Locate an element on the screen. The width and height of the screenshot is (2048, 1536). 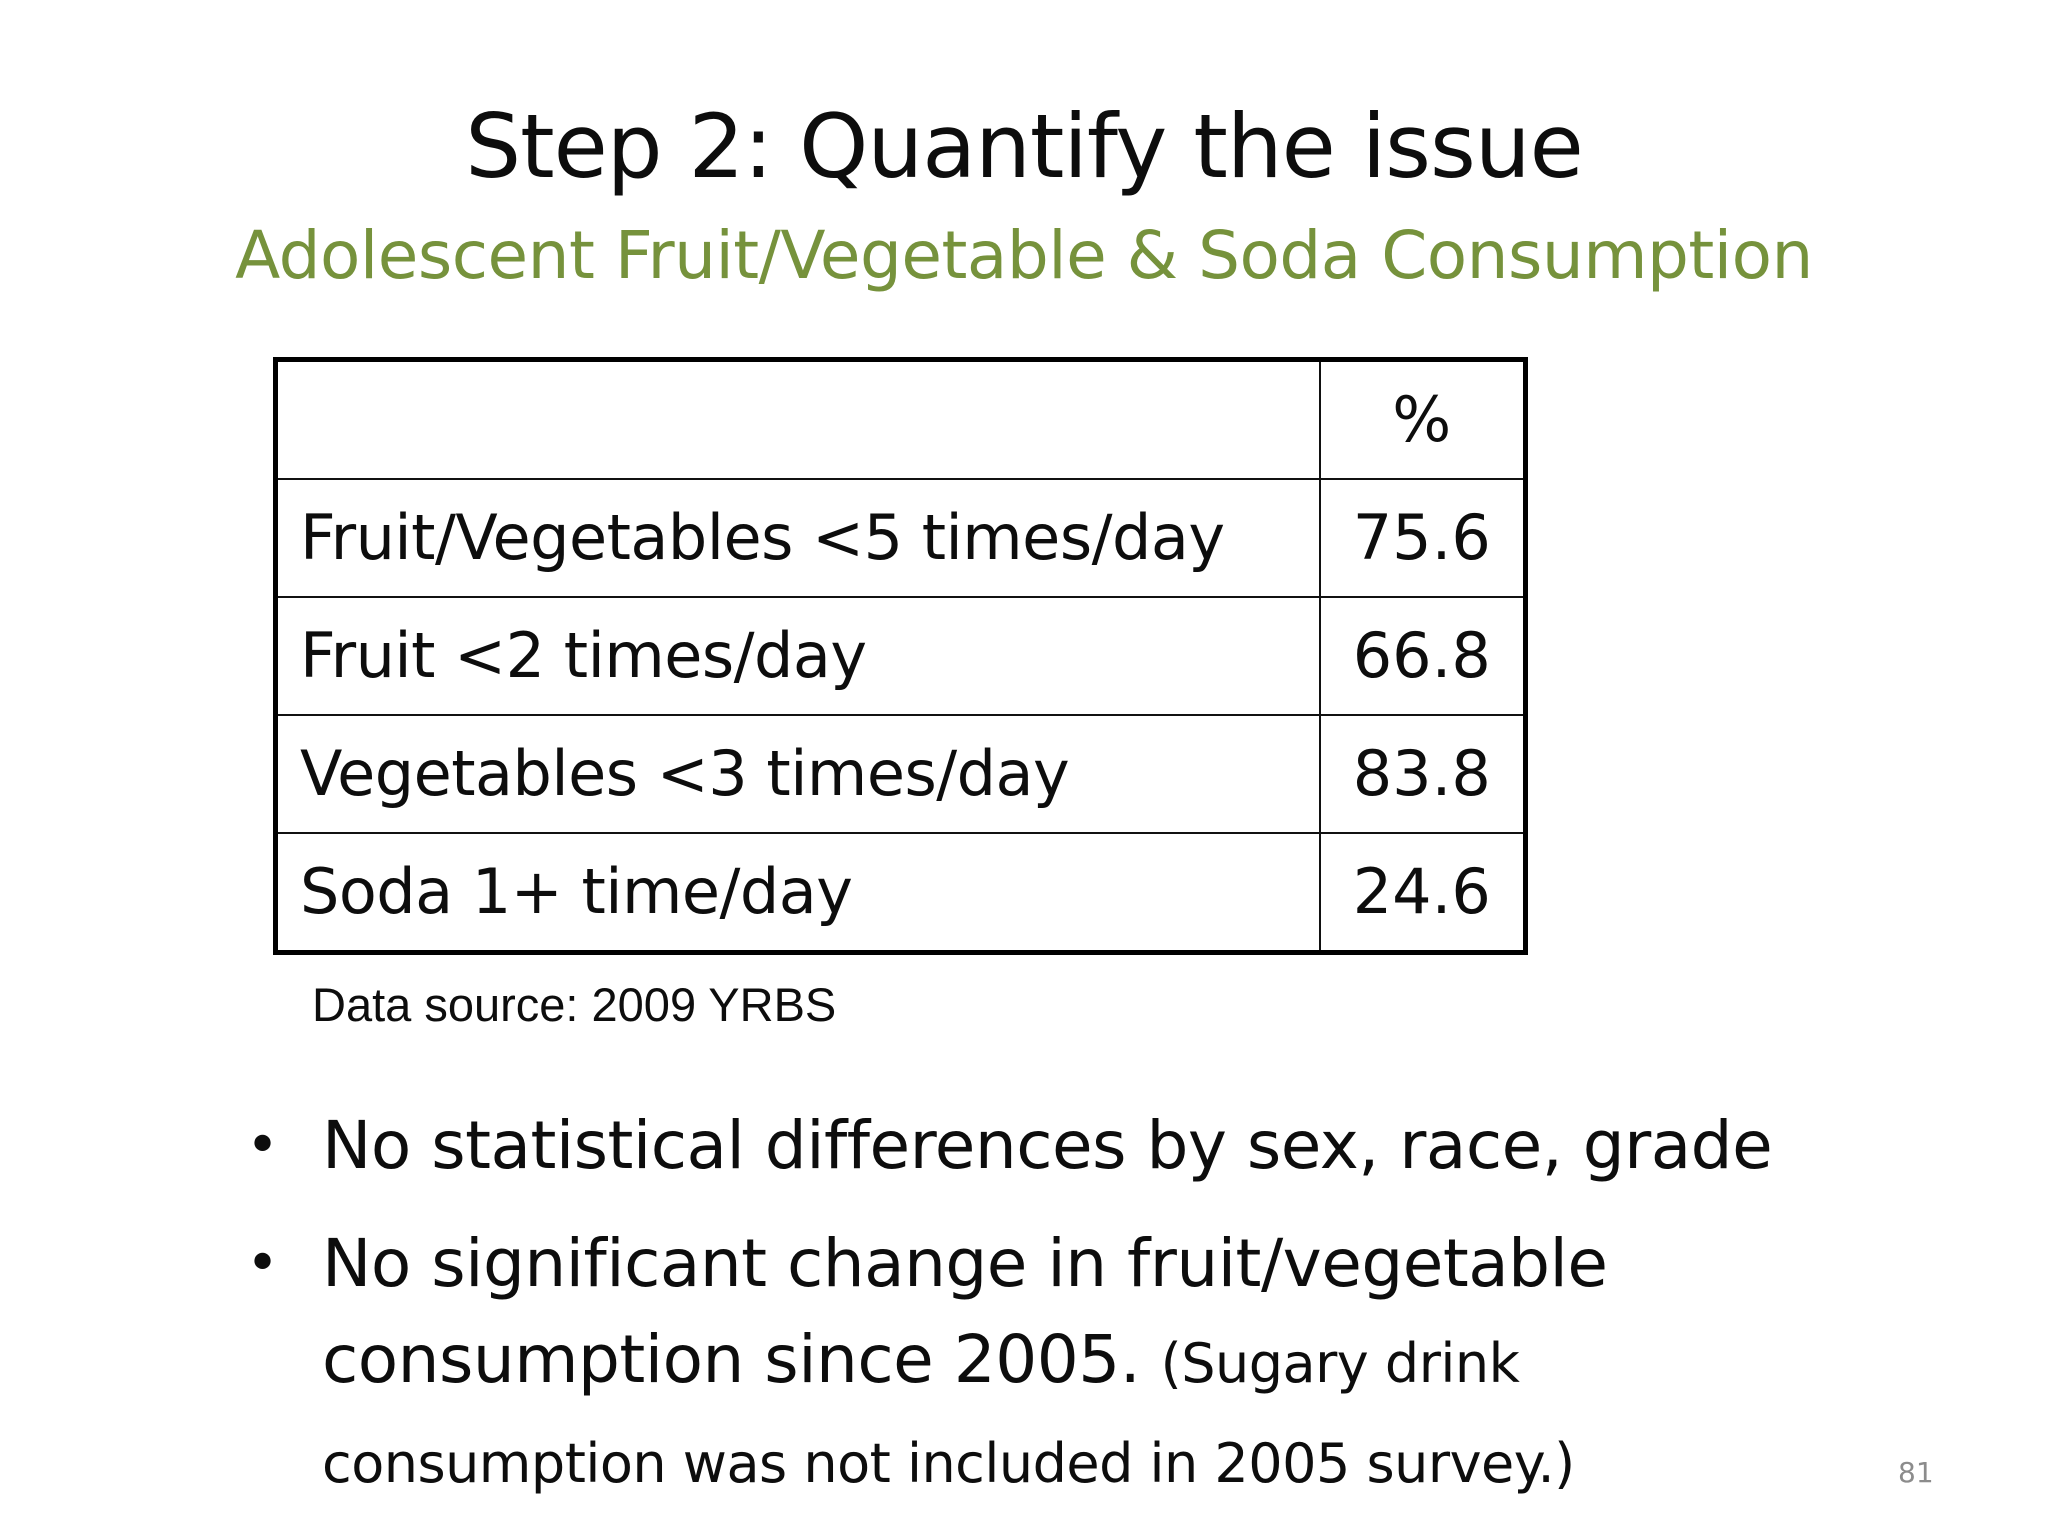
data-source-note: Data source: 2009 YRBS is located at coordinates (574, 1004).